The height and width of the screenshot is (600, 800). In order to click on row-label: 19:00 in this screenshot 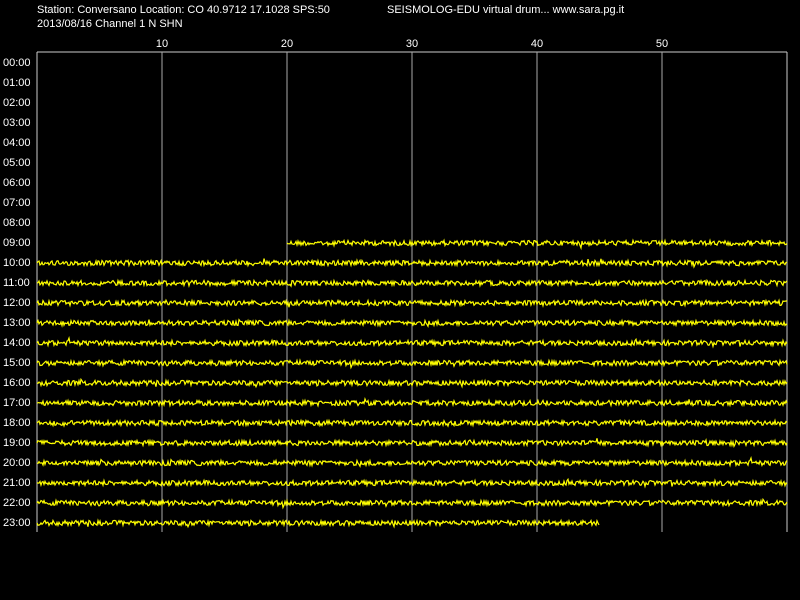, I will do `click(17, 443)`.